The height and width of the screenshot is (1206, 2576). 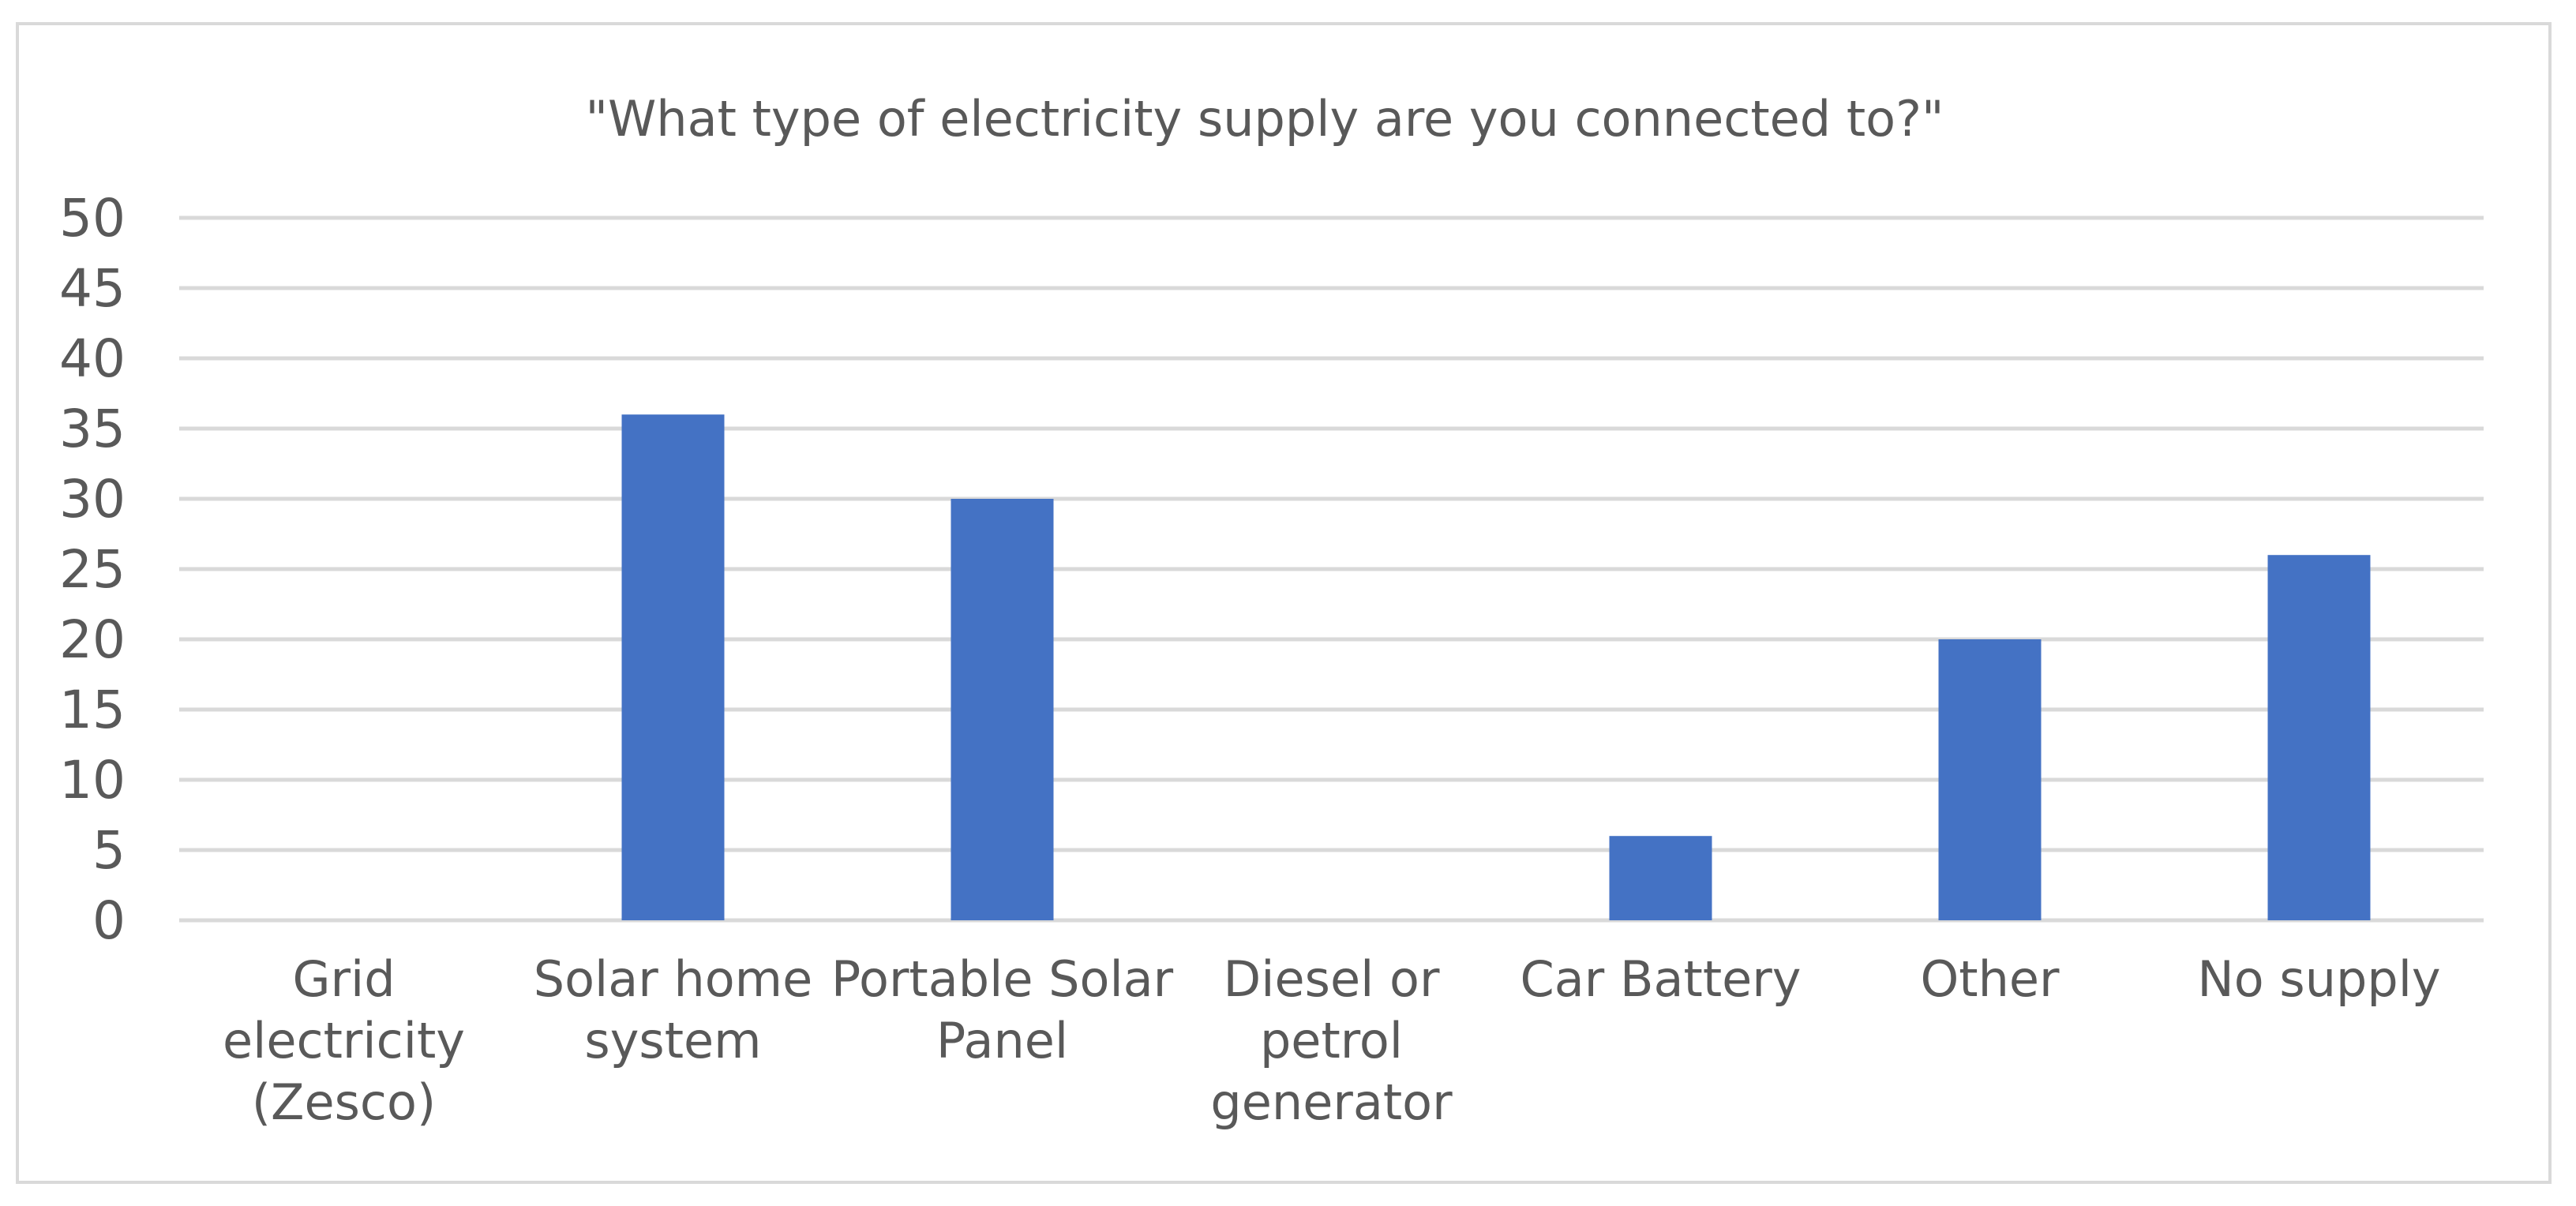 I want to click on category-label: petrol, so click(x=1331, y=1040).